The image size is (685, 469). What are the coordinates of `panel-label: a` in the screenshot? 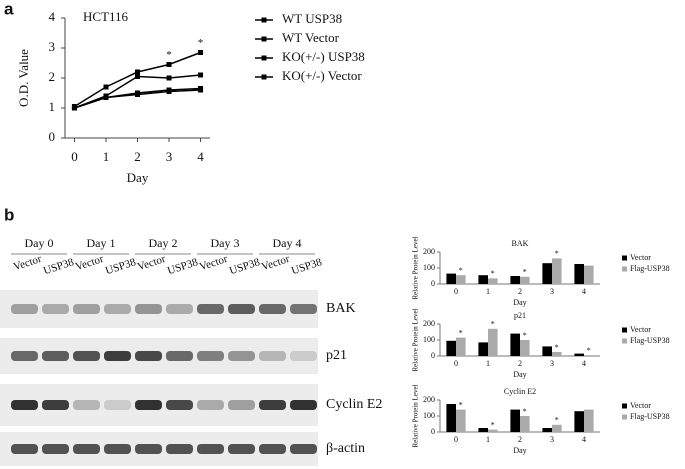 It's located at (9, 9).